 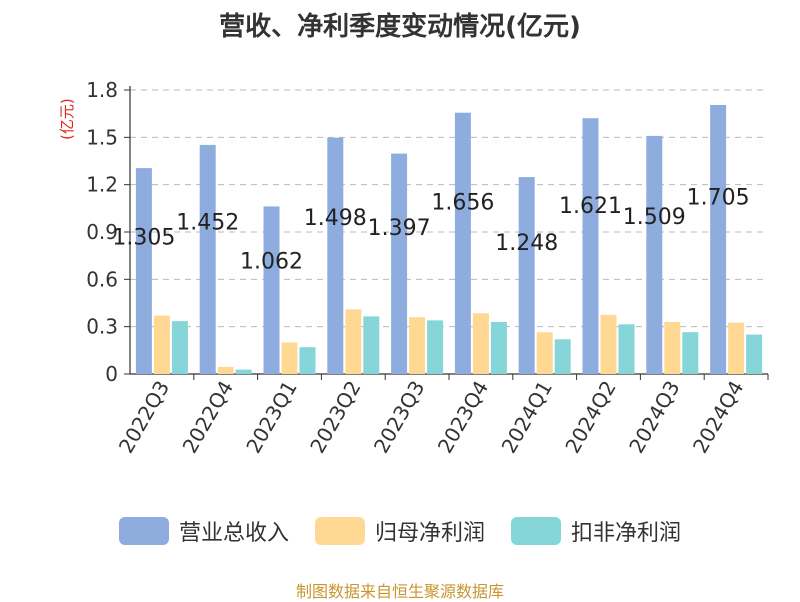 I want to click on x-tick-label: 2024Q3, so click(x=654, y=417).